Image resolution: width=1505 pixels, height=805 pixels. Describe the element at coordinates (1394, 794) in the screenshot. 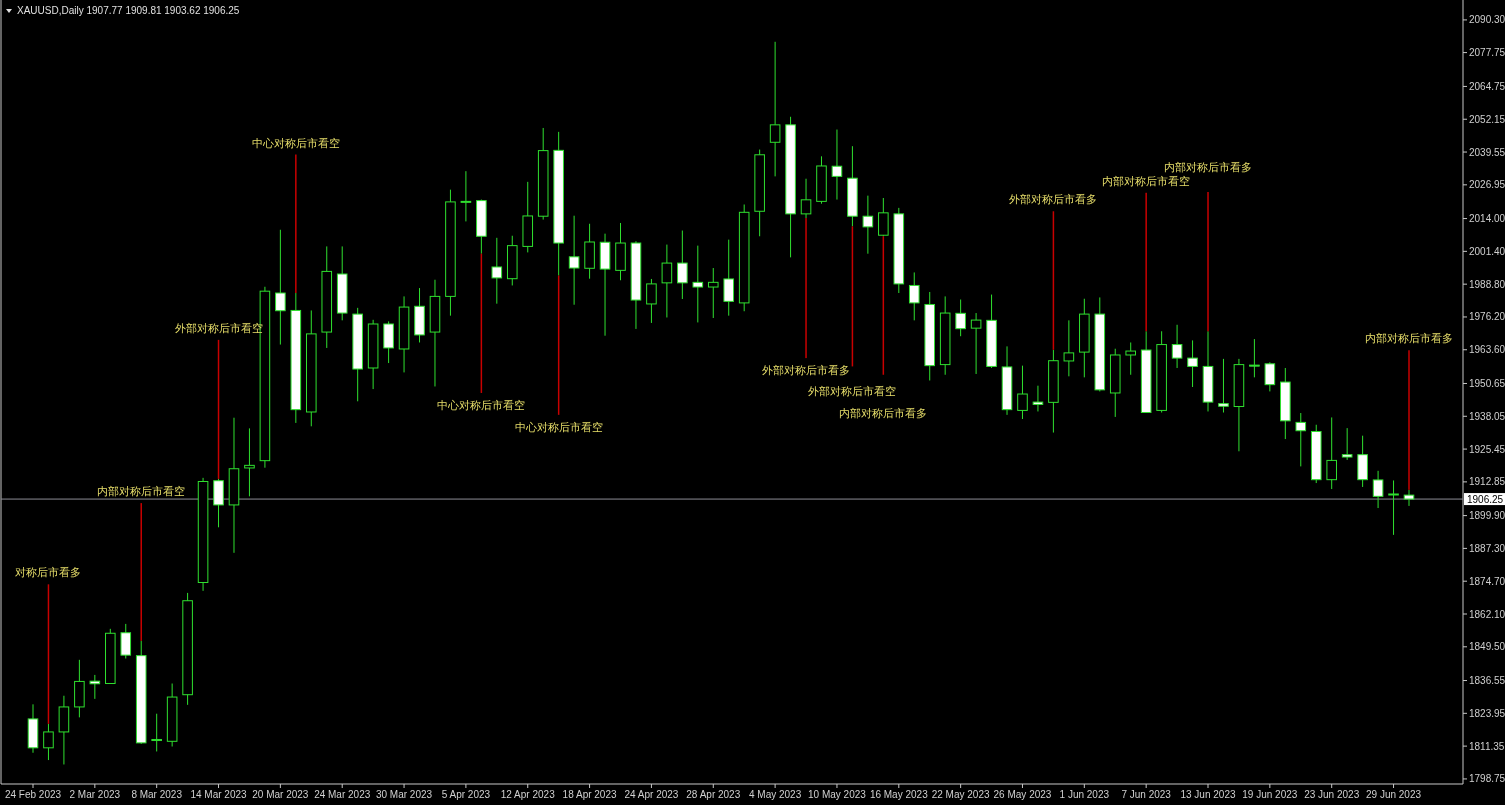

I see `x-tick-label: 29 Jun 2023` at that location.